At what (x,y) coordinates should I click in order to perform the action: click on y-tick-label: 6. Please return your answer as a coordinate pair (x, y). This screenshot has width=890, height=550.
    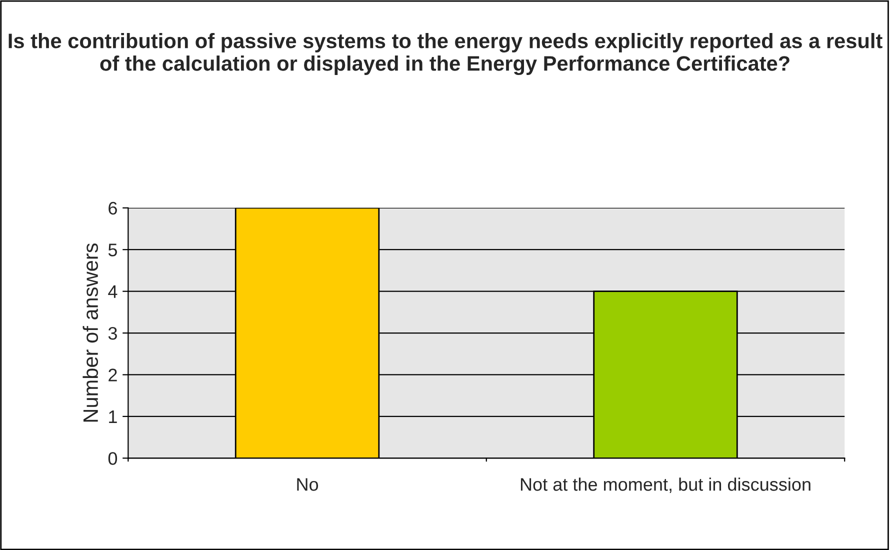
    Looking at the image, I should click on (112, 208).